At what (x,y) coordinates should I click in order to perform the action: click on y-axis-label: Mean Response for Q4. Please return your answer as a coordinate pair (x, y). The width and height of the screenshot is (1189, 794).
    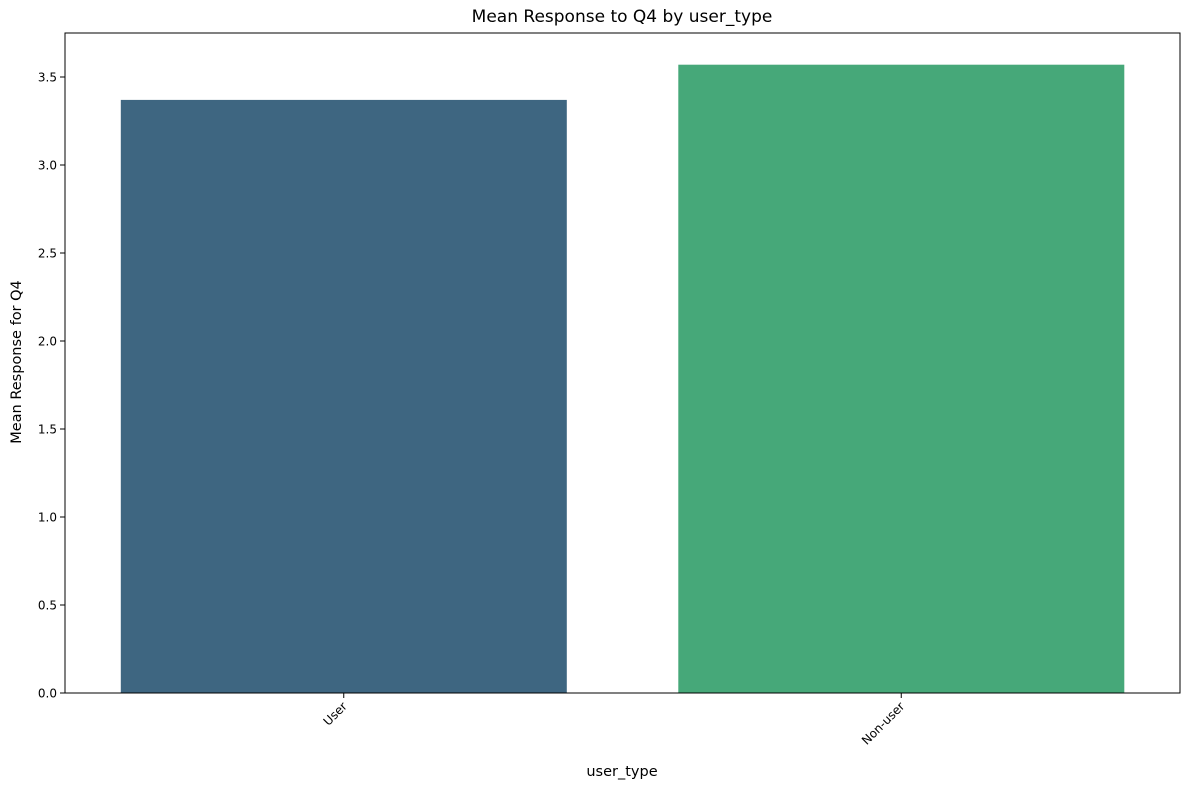
    Looking at the image, I should click on (17, 362).